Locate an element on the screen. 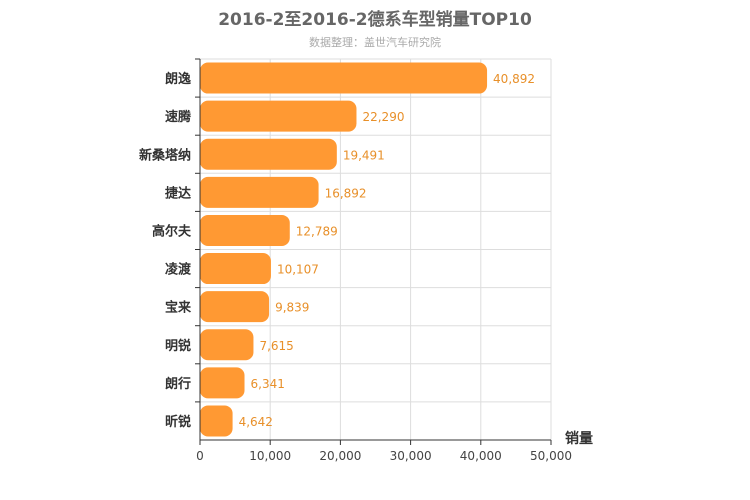 Image resolution: width=750 pixels, height=500 pixels. value-label: 10,107 is located at coordinates (298, 270).